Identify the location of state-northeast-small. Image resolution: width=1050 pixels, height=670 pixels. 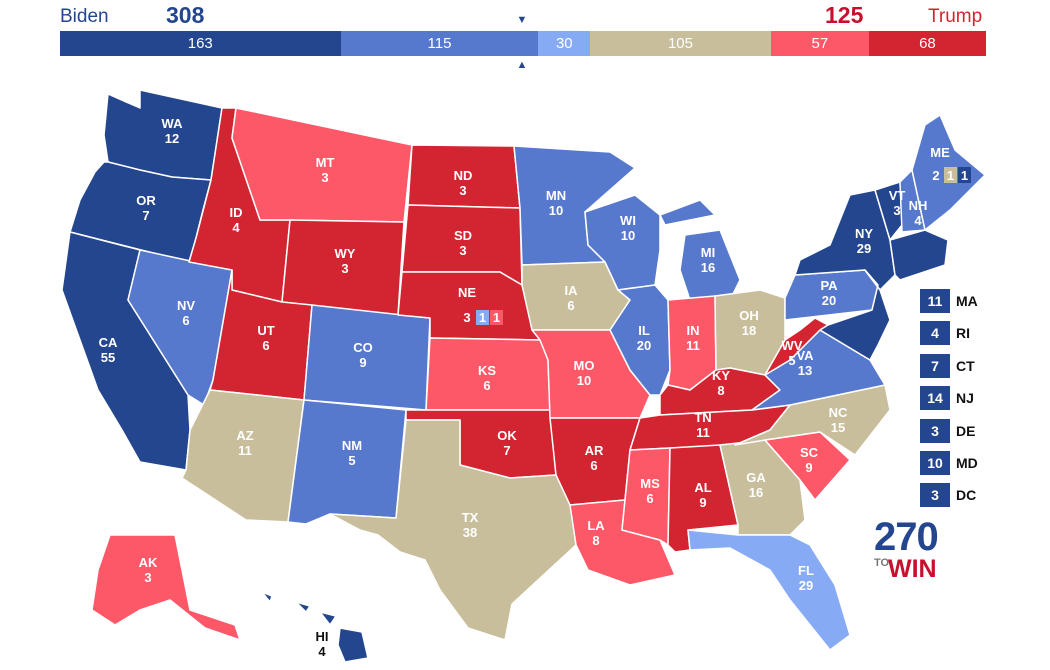
(919, 255).